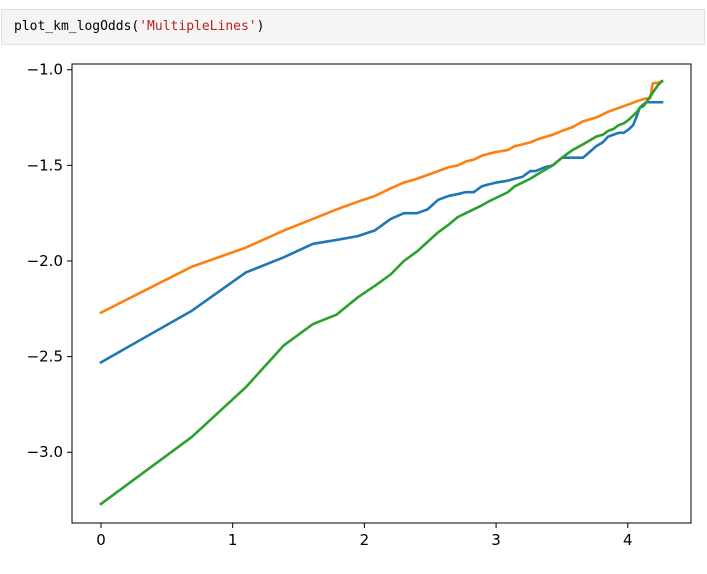  What do you see at coordinates (101, 540) in the screenshot?
I see `x-tick-label: 0` at bounding box center [101, 540].